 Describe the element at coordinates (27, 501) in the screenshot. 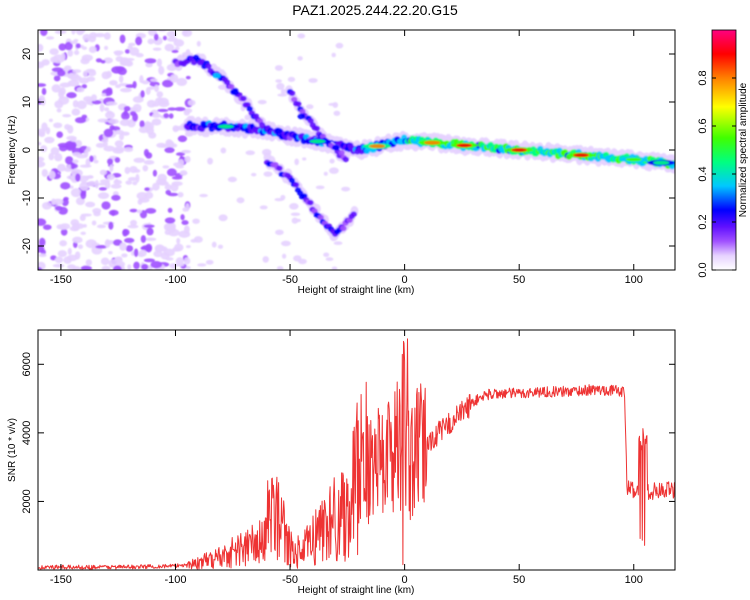

I see `y-tick-label: 2000` at that location.